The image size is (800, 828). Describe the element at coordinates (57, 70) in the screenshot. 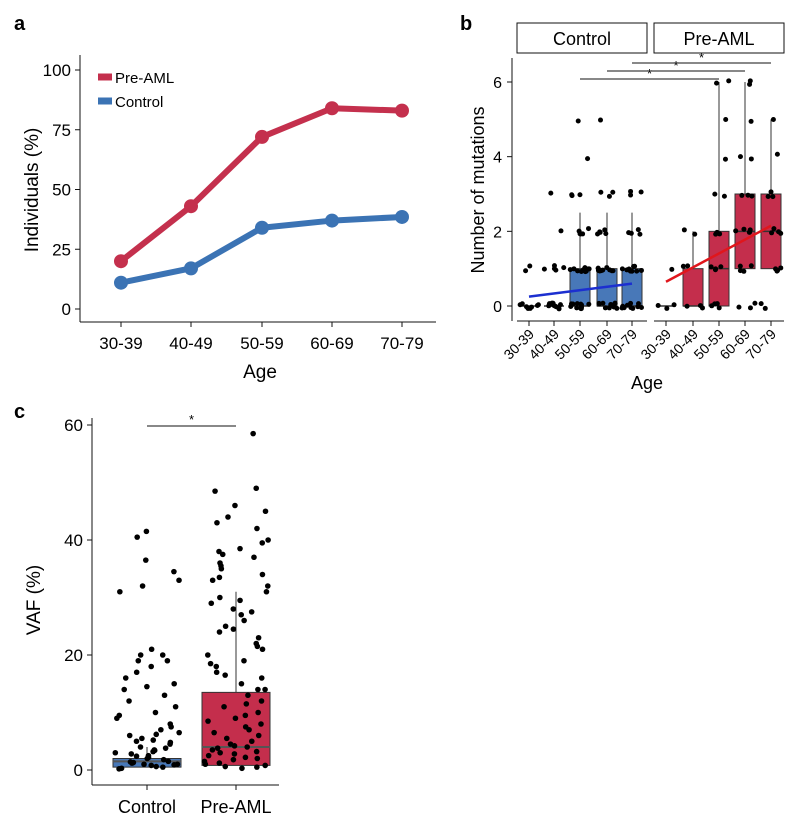

I see `y-tick-label: 100` at that location.